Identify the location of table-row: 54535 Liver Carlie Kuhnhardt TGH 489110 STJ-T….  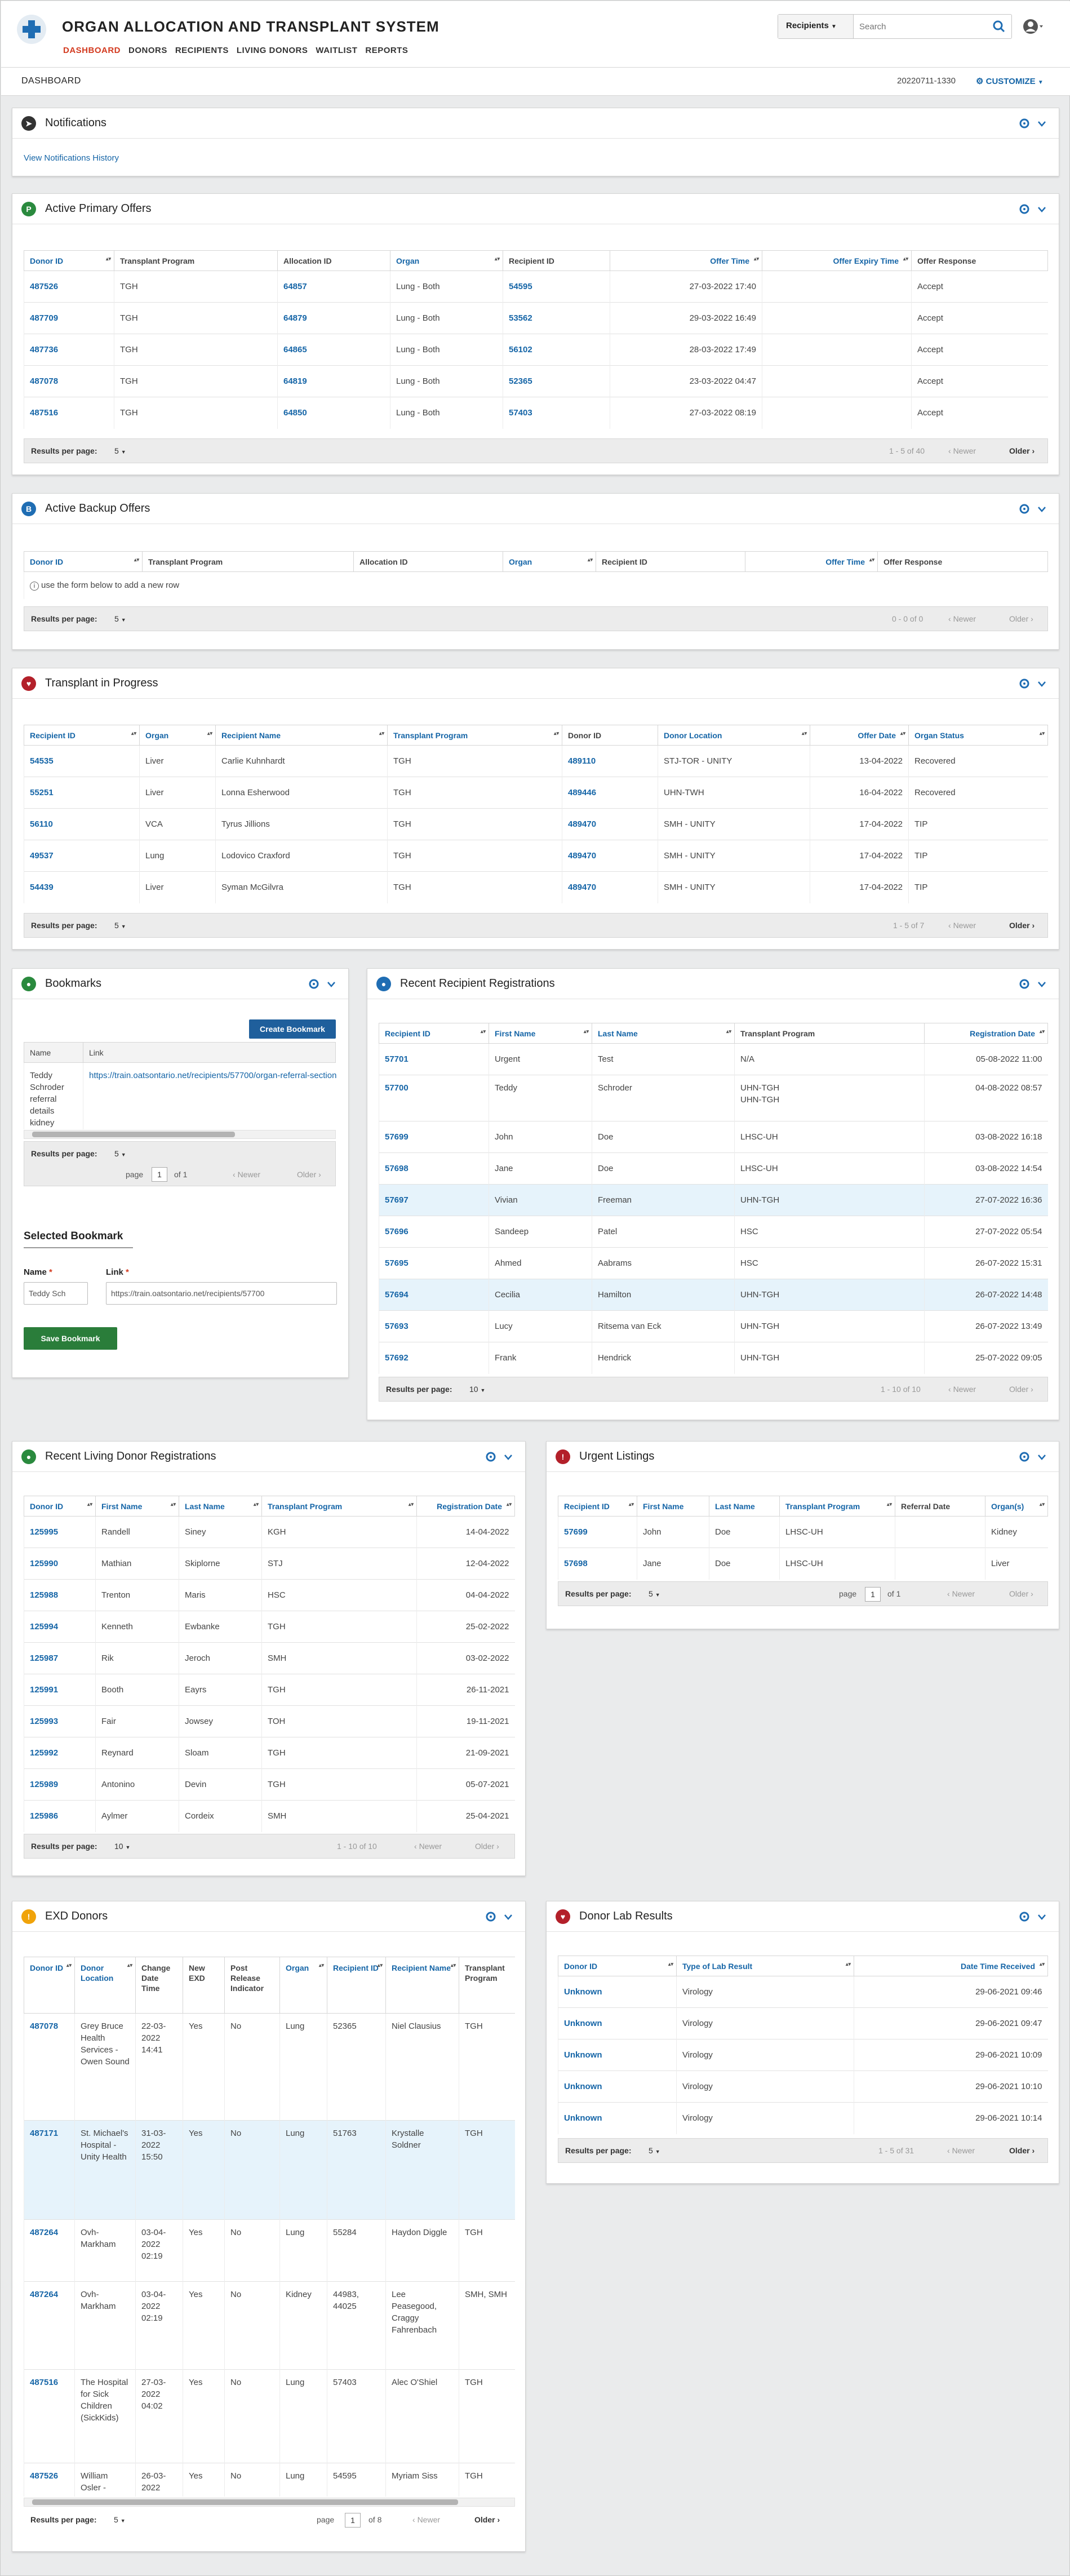
(536, 761).